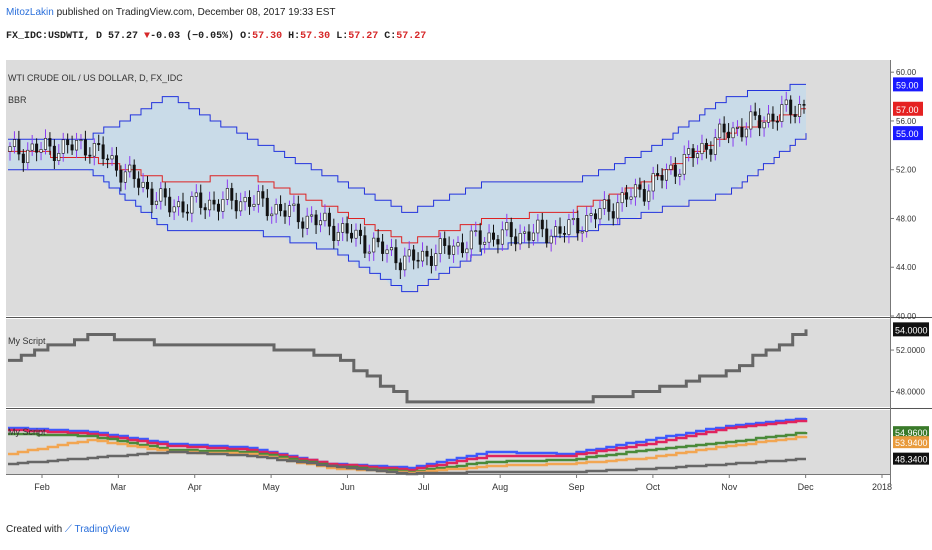 This screenshot has width=932, height=550. What do you see at coordinates (30, 12) in the screenshot?
I see `author-link: MitozLakin` at bounding box center [30, 12].